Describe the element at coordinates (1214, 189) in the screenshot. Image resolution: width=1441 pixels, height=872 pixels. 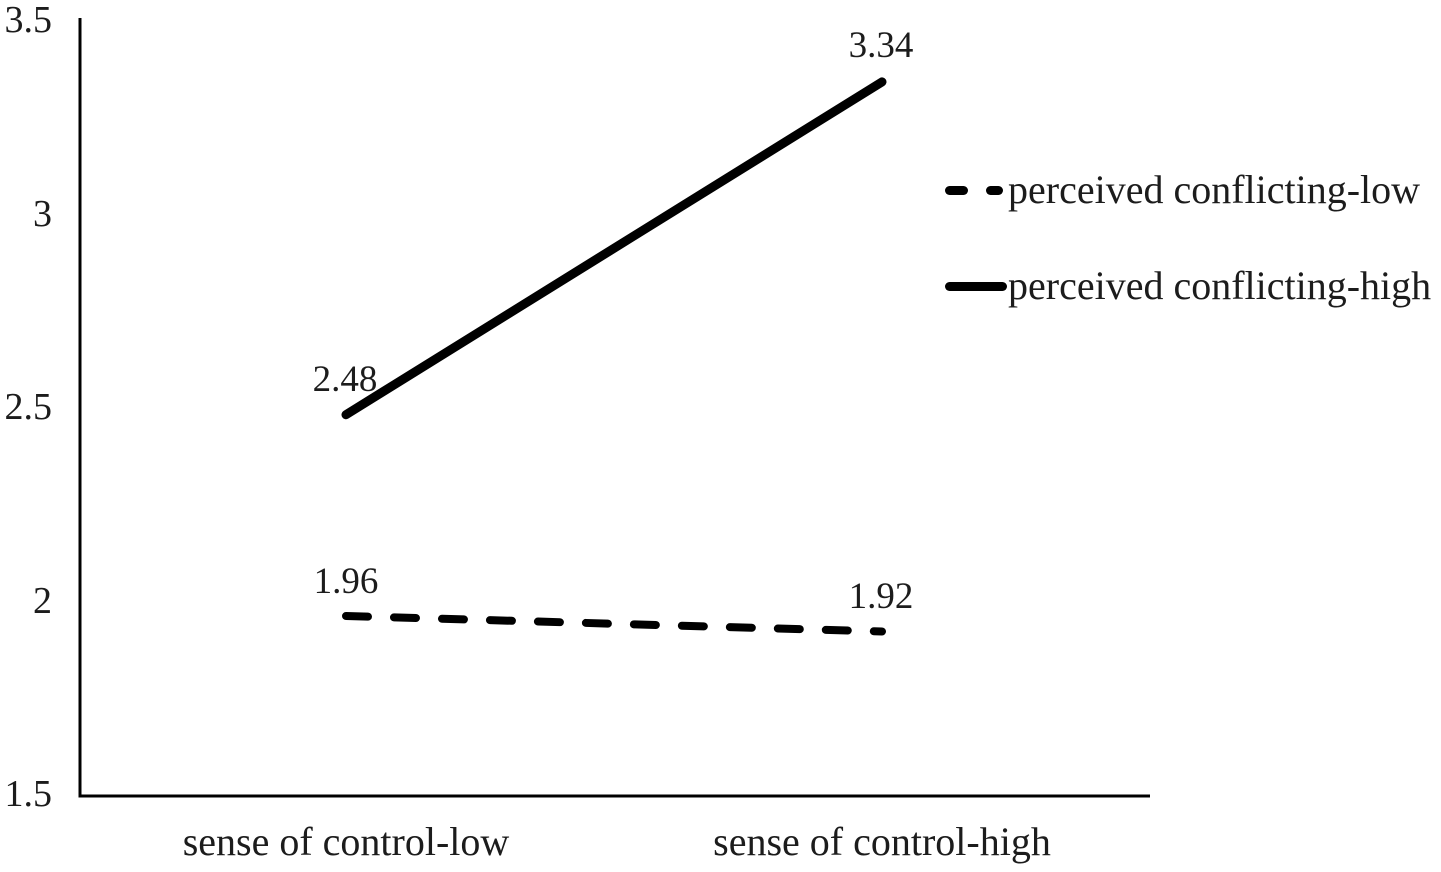
I see `legend-label: perceived conflicting-low` at that location.